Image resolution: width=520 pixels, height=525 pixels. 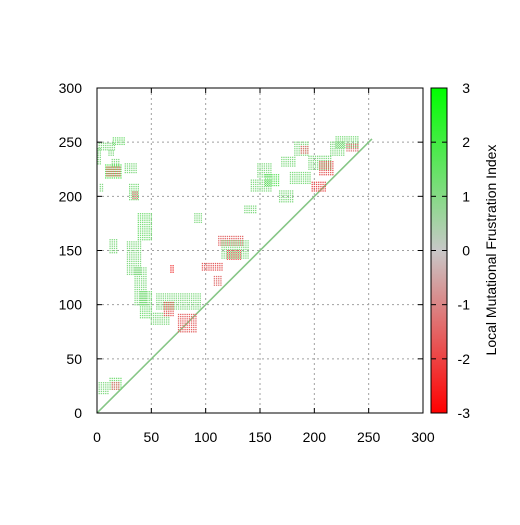 What do you see at coordinates (466, 251) in the screenshot?
I see `colorbar-tick-label-3: 0` at bounding box center [466, 251].